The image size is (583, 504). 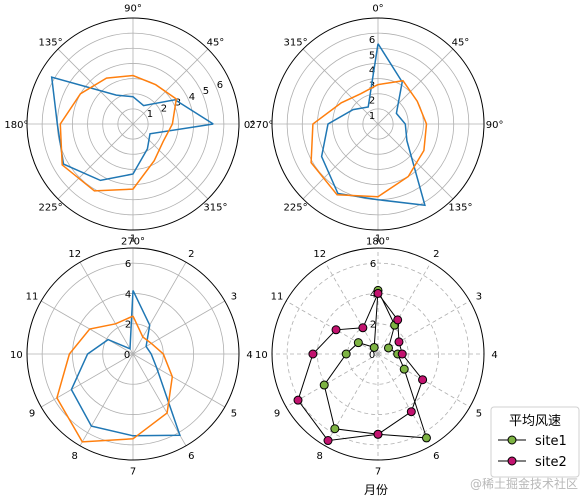 What do you see at coordinates (178, 103) in the screenshot?
I see `r-tick-label: 3` at bounding box center [178, 103].